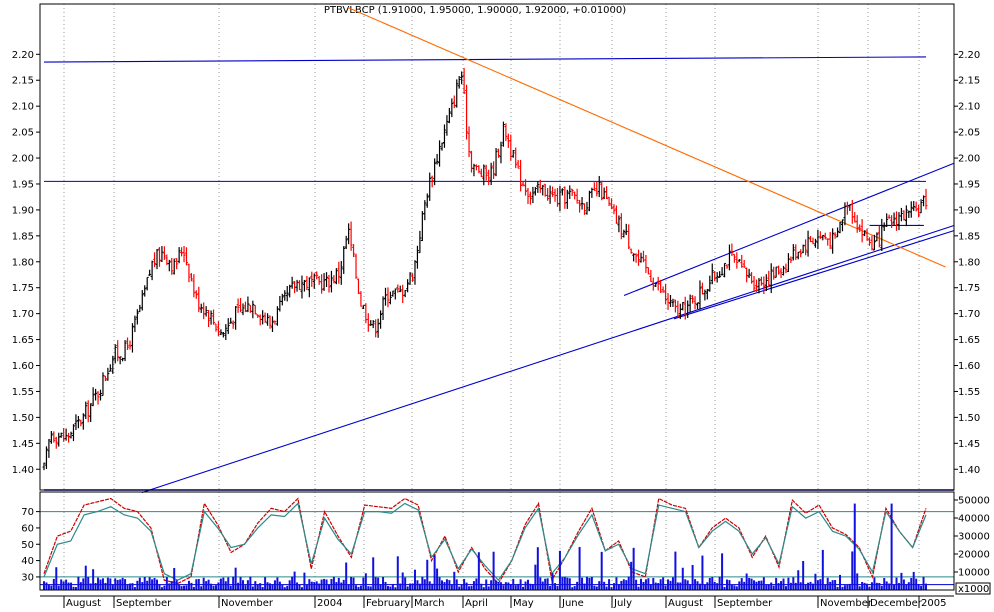  I want to click on trend-line-channel-lower, so click(814, 275).